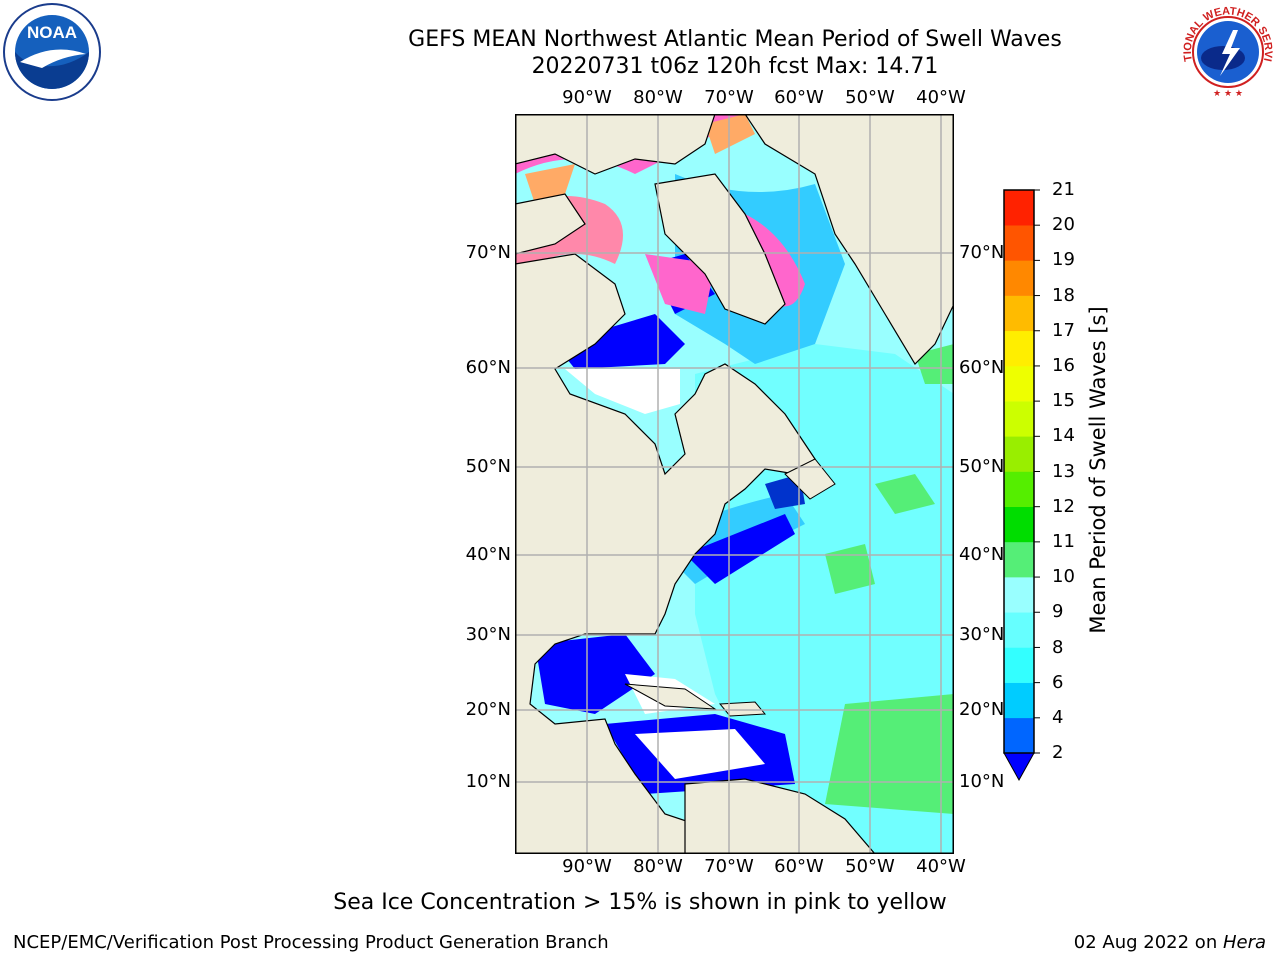 The image size is (1280, 960). I want to click on colorbar-tick-label: 6, so click(1058, 682).